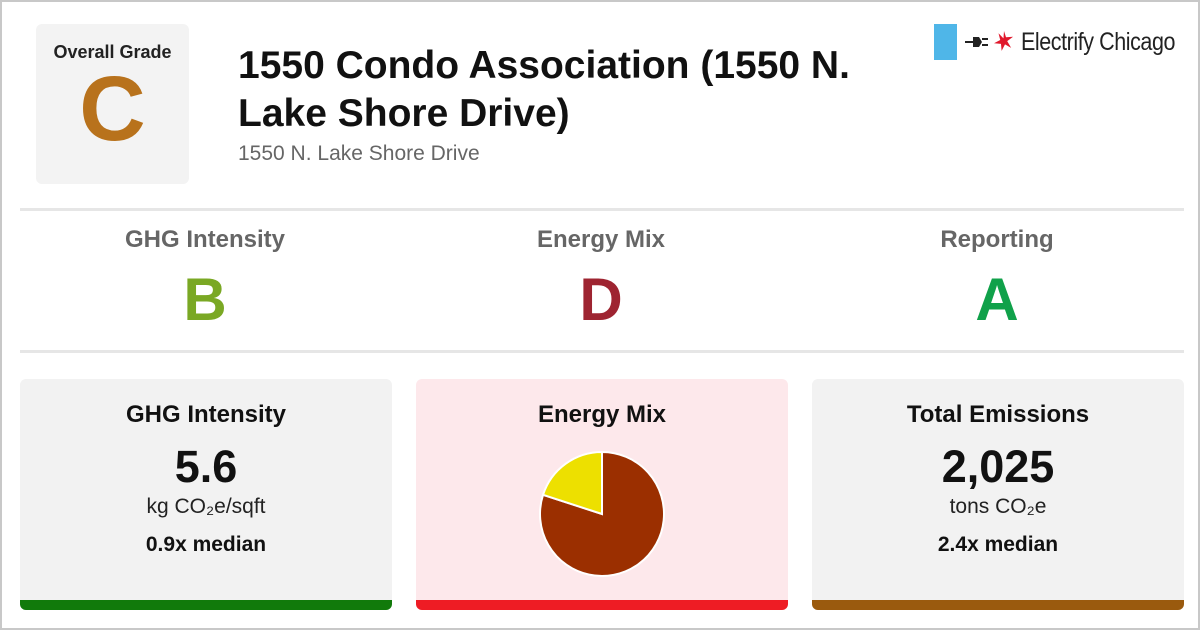 This screenshot has height=630, width=1200. I want to click on divider-top, so click(602, 209).